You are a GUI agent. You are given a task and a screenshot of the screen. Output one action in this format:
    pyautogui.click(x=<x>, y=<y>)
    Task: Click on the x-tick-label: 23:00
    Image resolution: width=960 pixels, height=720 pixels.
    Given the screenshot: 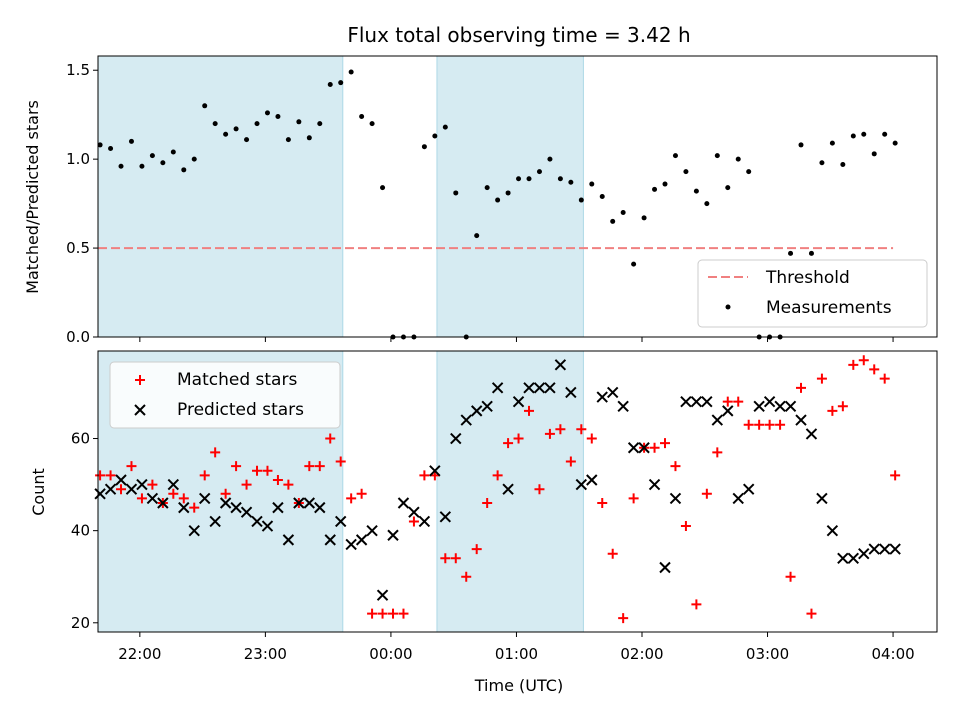 What is the action you would take?
    pyautogui.click(x=265, y=654)
    